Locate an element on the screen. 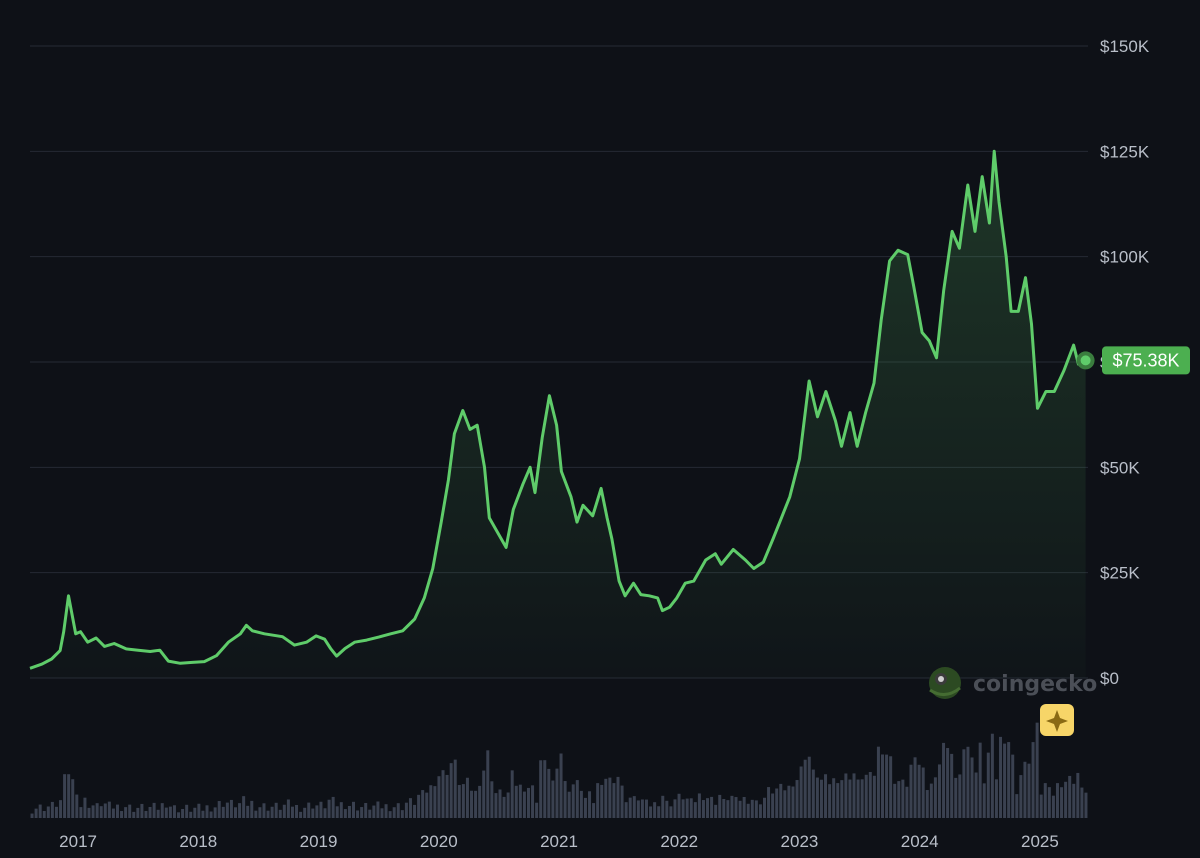 This screenshot has width=1200, height=858. x-tick-label: 2017 is located at coordinates (78, 841).